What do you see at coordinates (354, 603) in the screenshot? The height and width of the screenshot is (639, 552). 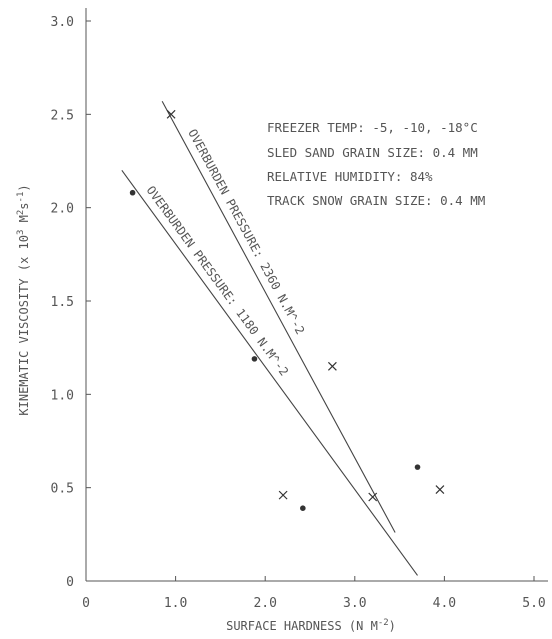 I see `x-tick-label: 3.0` at bounding box center [354, 603].